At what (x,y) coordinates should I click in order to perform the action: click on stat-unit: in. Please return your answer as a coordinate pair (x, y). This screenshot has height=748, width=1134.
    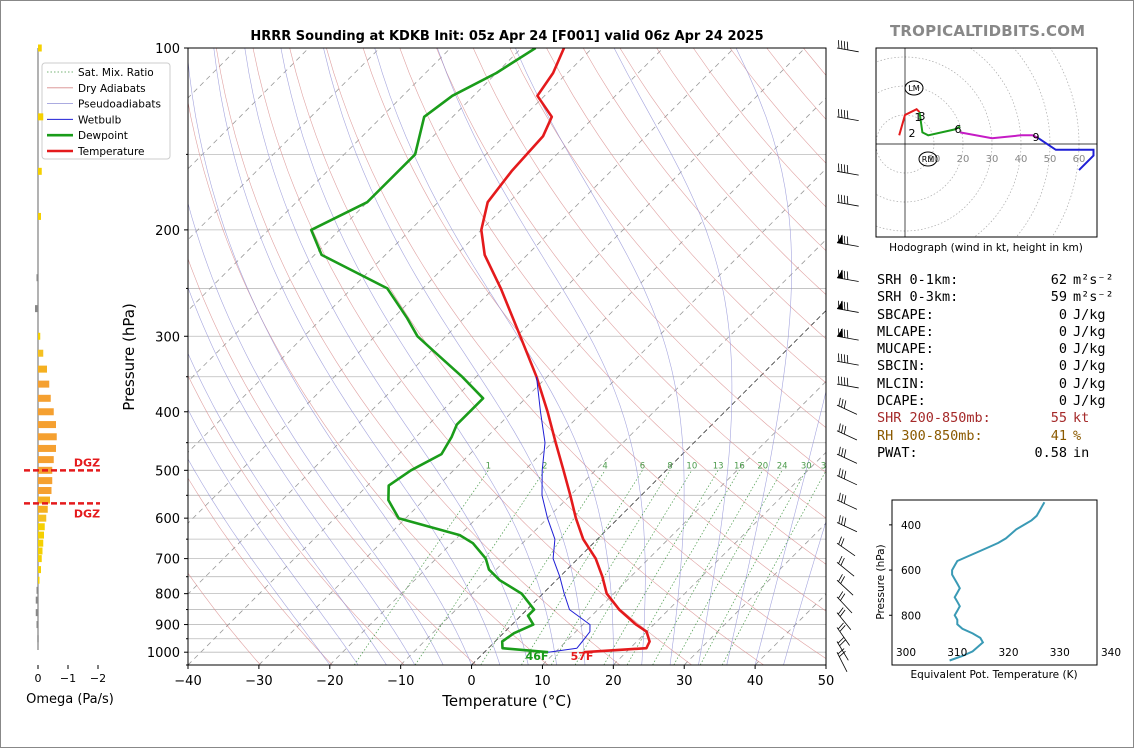
    Looking at the image, I should click on (1081, 452).